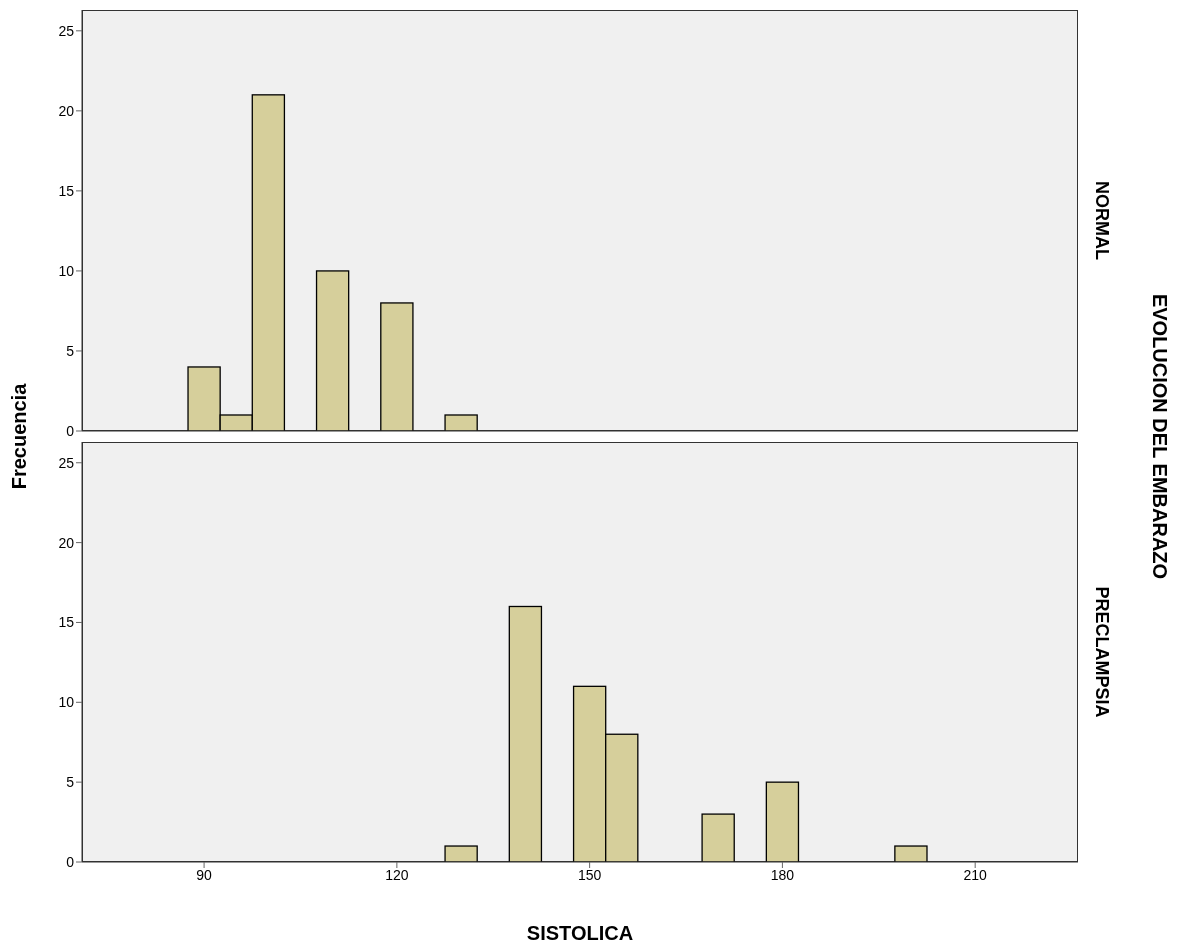  I want to click on text: EVOLUCION DEL EMBARAZO, so click(1160, 436).